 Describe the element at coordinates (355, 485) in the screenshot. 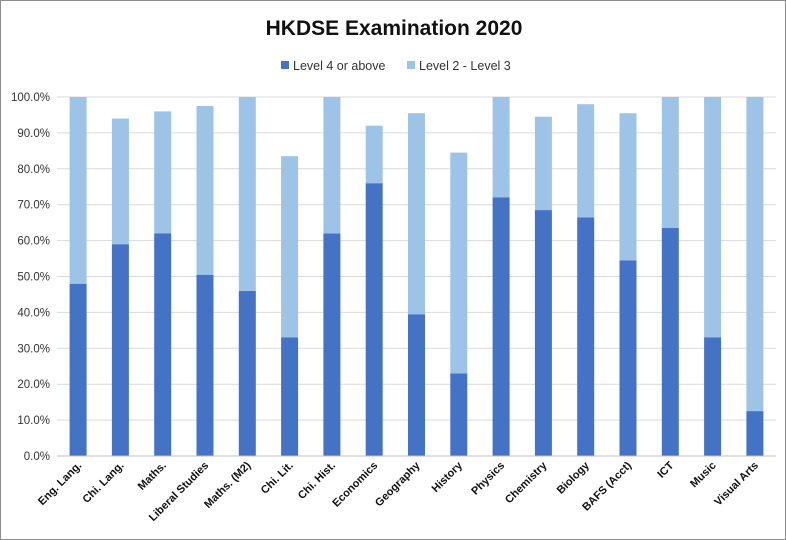

I see `x-tick-label: Economics` at that location.